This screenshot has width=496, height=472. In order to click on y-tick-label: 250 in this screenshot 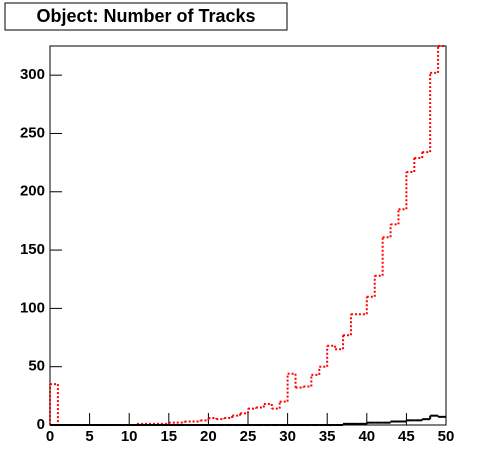, I will do `click(32, 132)`.